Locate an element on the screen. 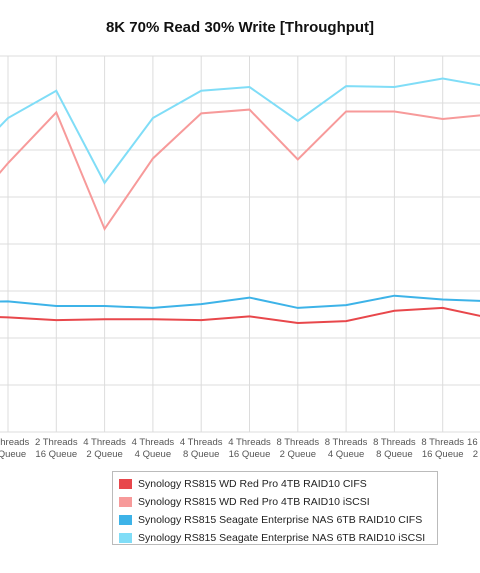 This screenshot has height=573, width=480. x-tick-label: 2 Threads 16 Queue is located at coordinates (56, 448).